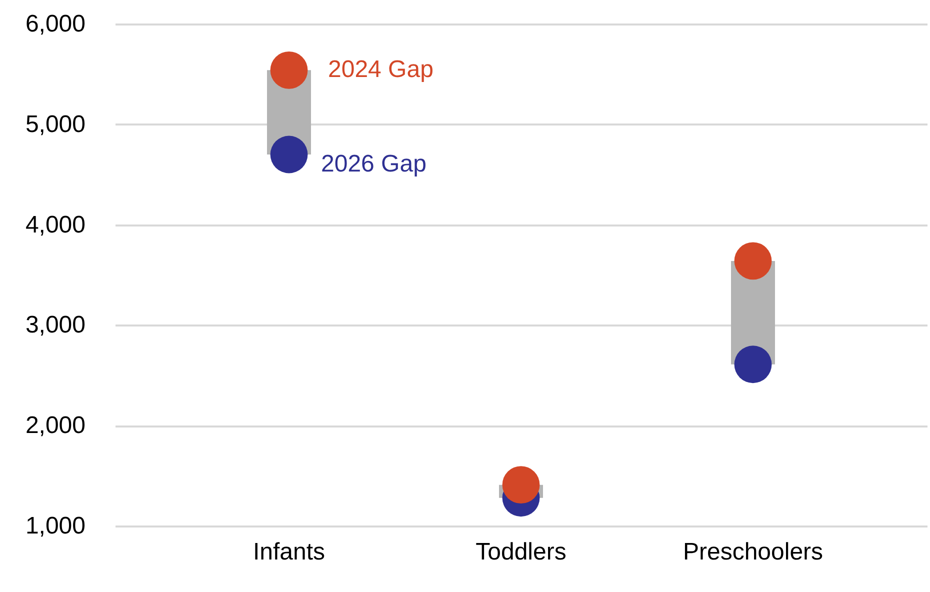  Describe the element at coordinates (521, 552) in the screenshot. I see `x-tick-label: Toddlers` at that location.